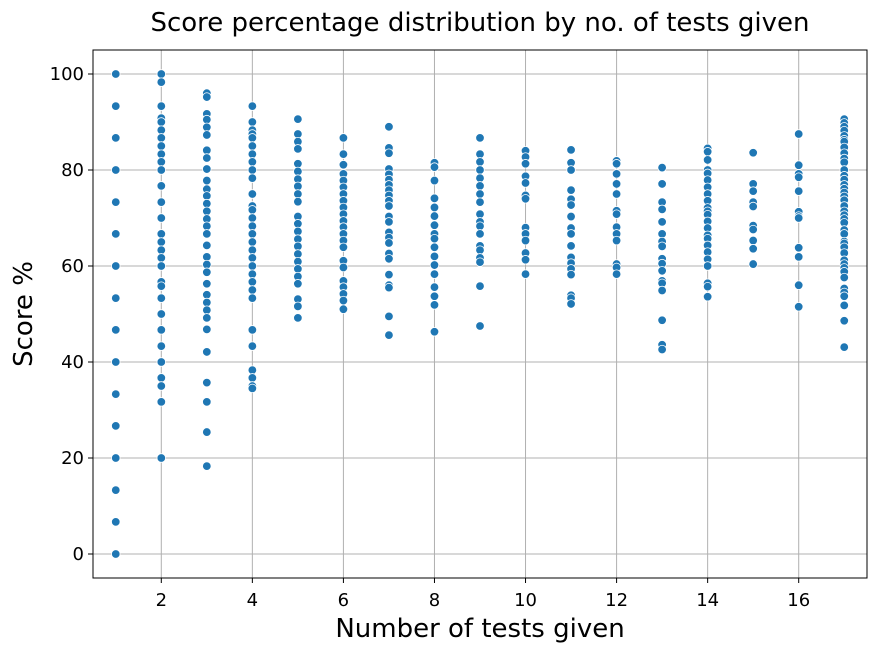 This screenshot has width=881, height=656. What do you see at coordinates (616, 600) in the screenshot?
I see `x-tick-label: 12` at bounding box center [616, 600].